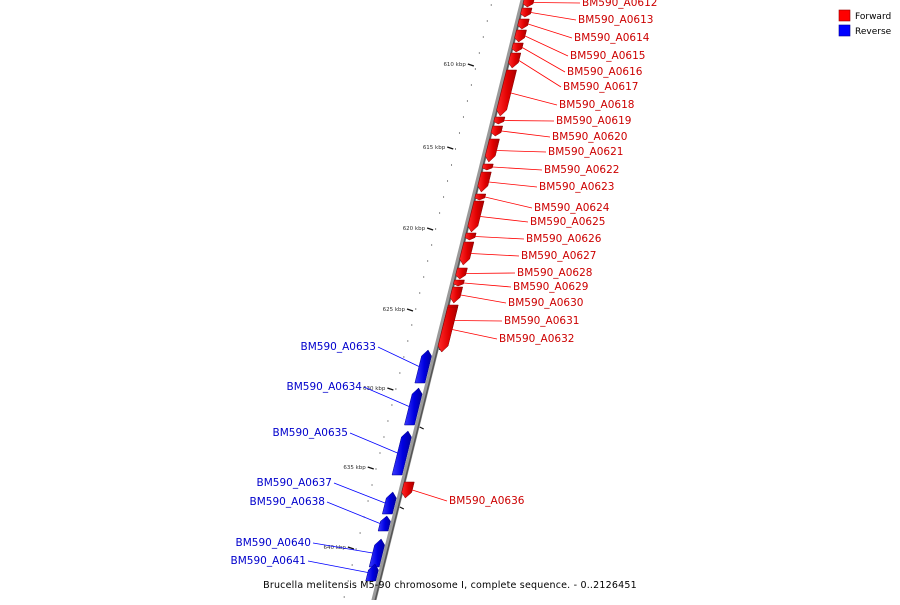  I want to click on scale-tick-label: 625 kbp, so click(394, 310).